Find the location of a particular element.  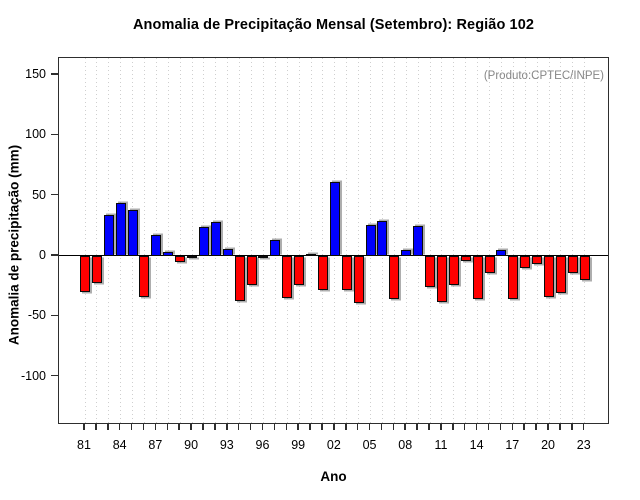

y-tick-label: 150 is located at coordinates (35, 73).